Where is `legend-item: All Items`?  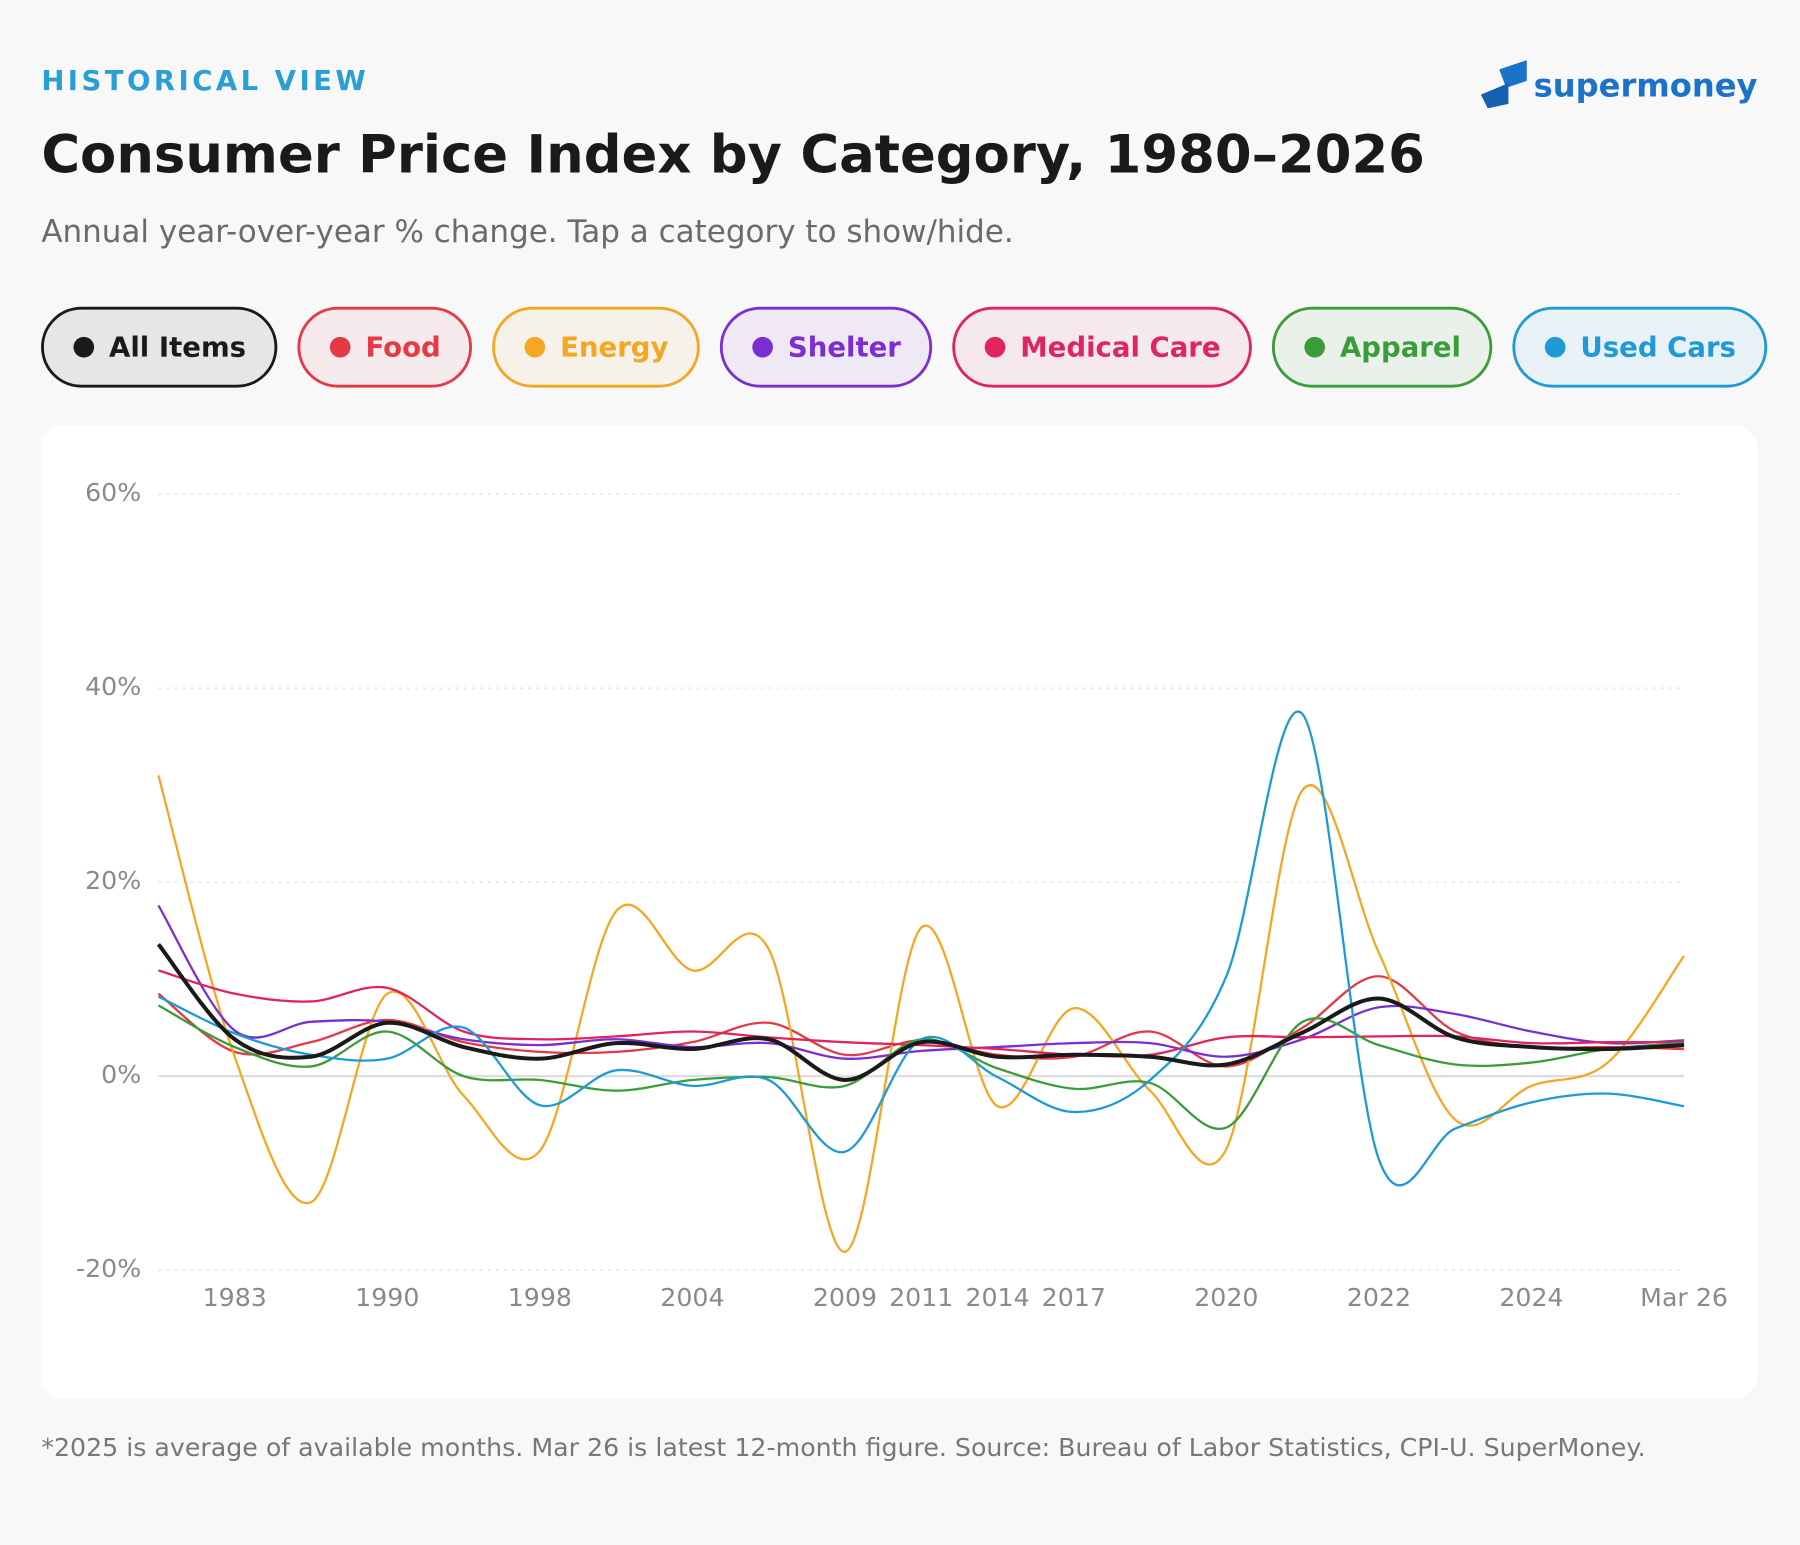
legend-item: All Items is located at coordinates (159, 347).